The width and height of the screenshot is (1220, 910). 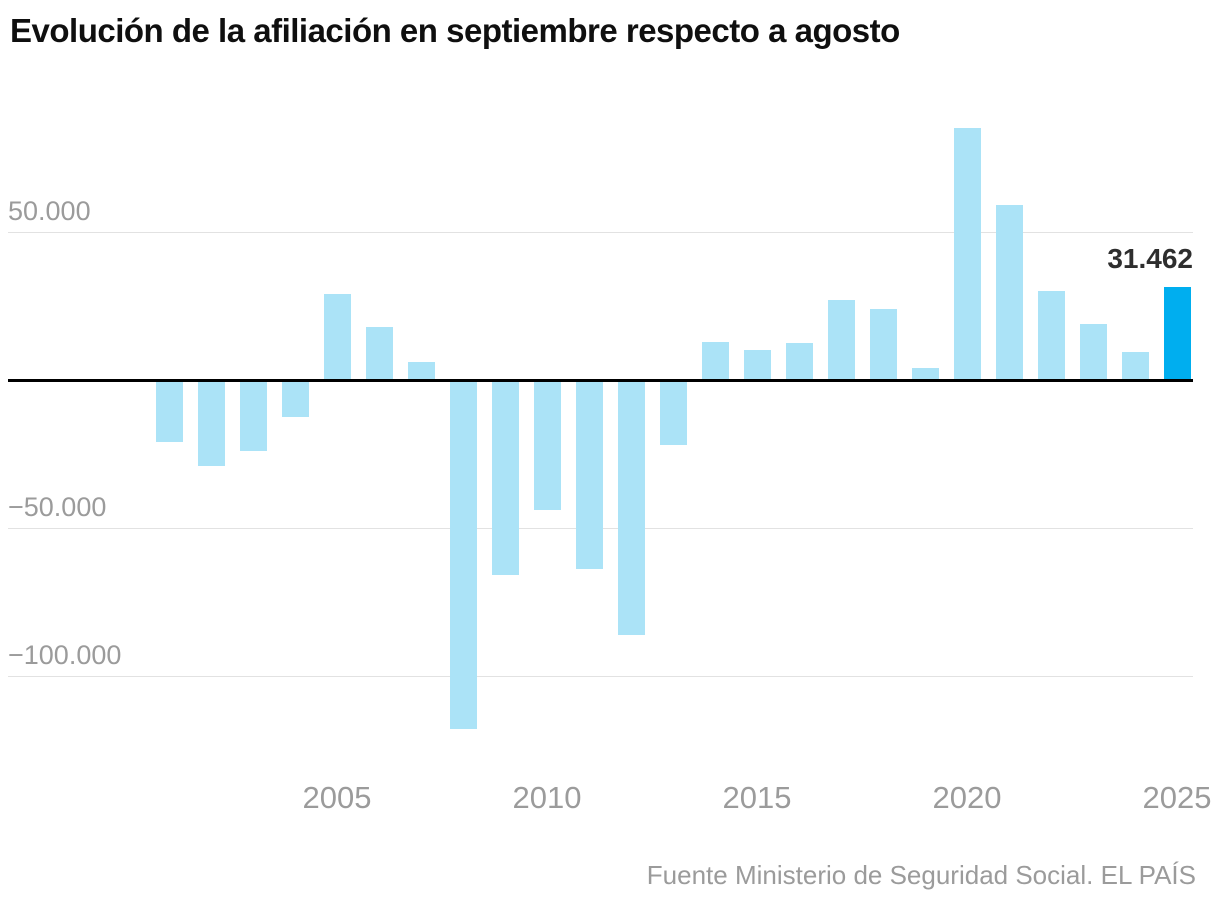 What do you see at coordinates (505, 478) in the screenshot?
I see `bar-2009` at bounding box center [505, 478].